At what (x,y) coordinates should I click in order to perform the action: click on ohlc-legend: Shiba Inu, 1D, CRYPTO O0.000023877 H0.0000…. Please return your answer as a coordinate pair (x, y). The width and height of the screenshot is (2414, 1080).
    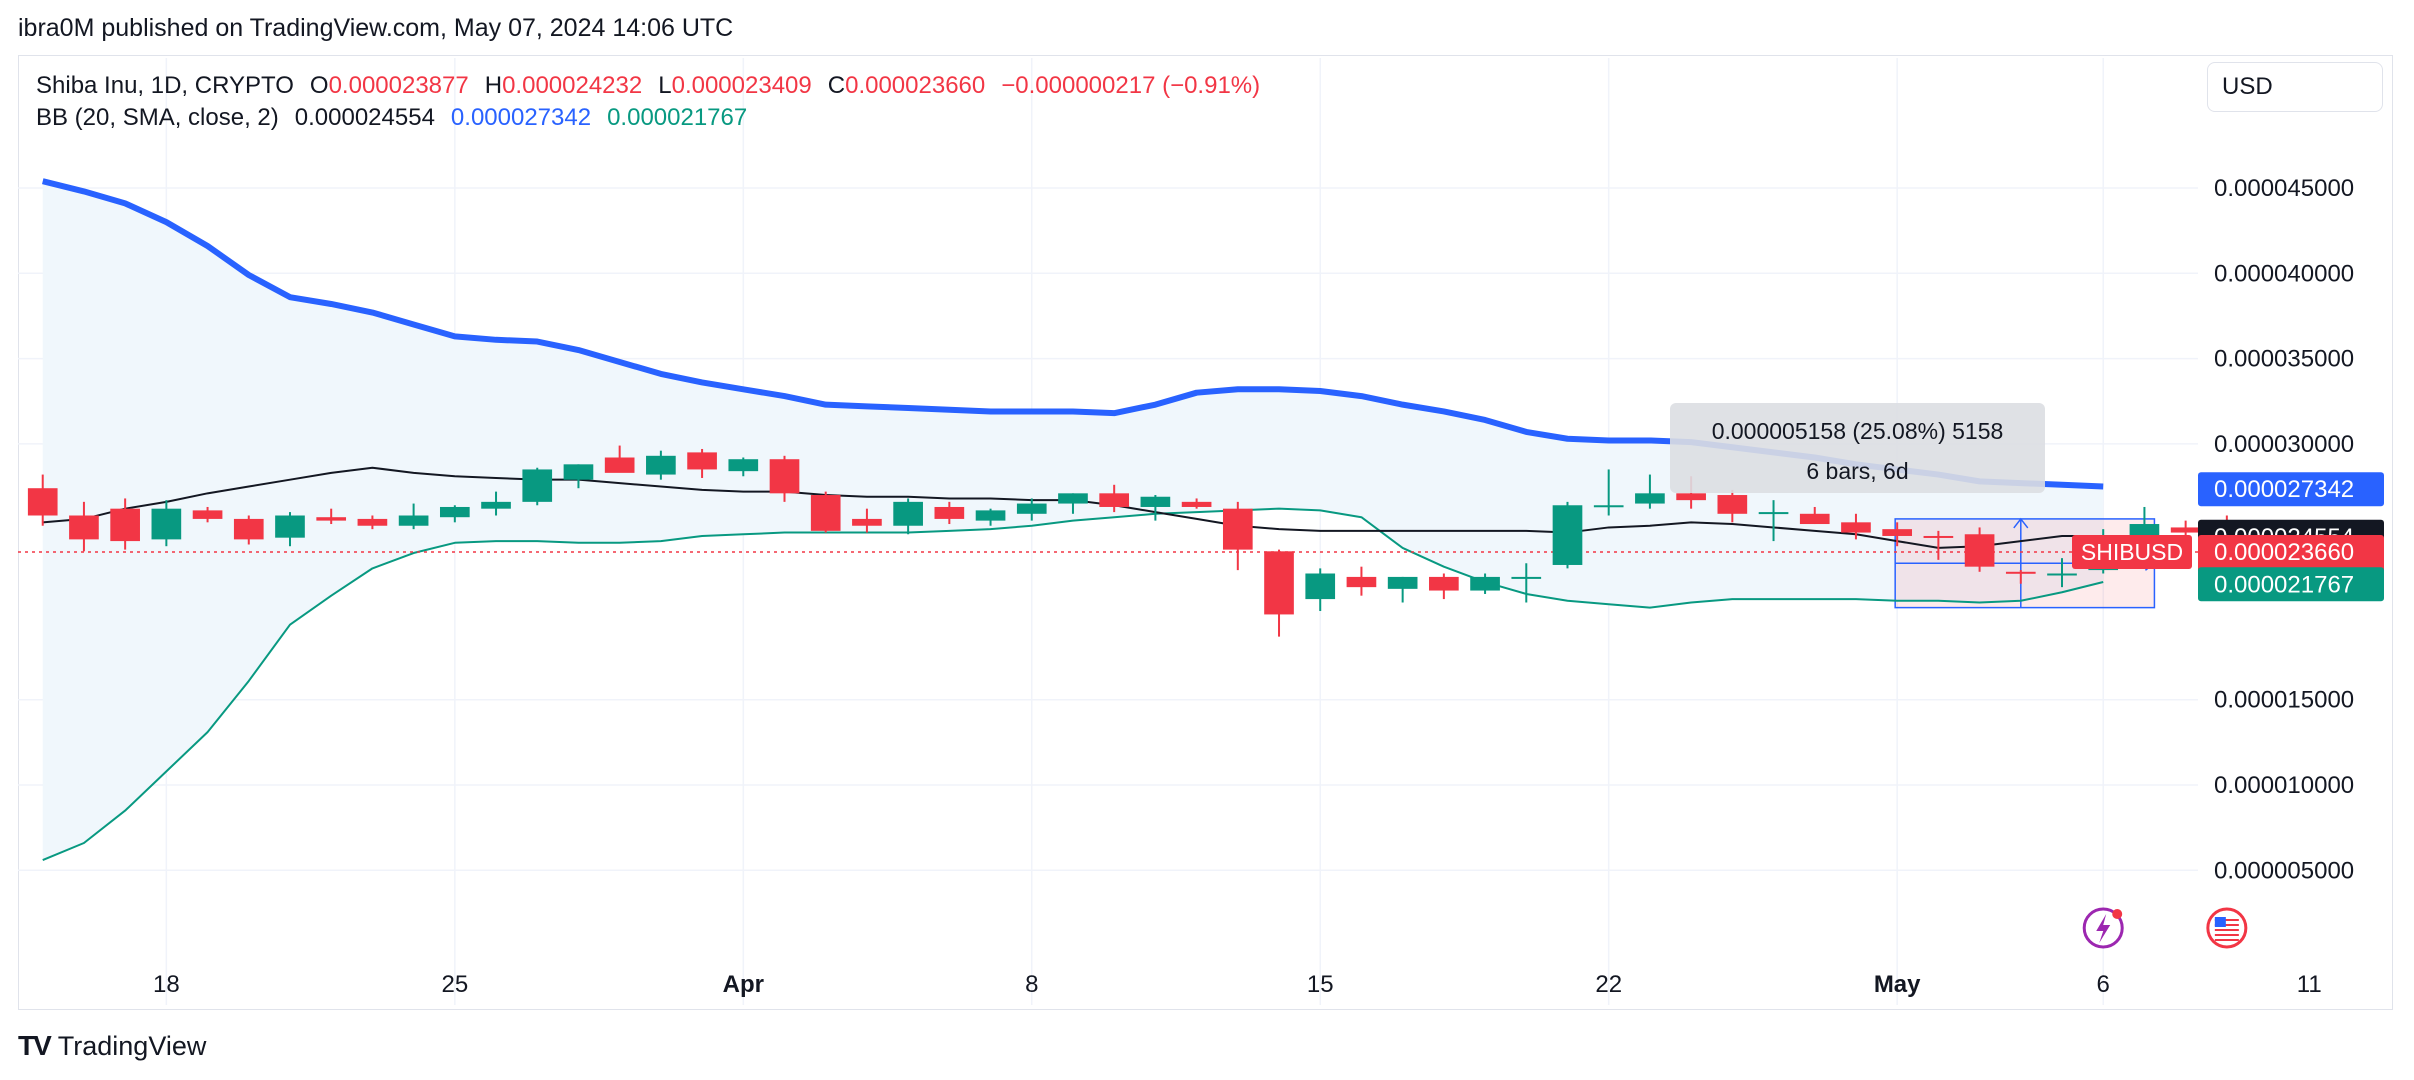
    Looking at the image, I should click on (648, 86).